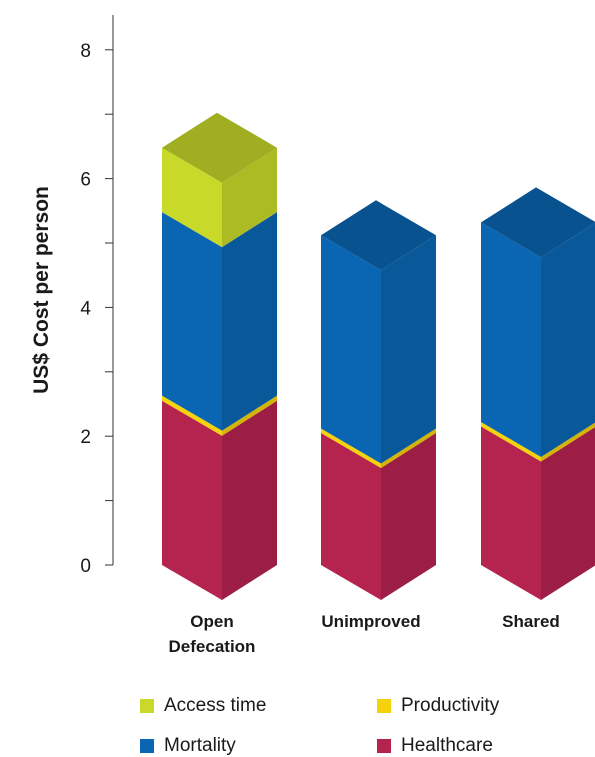 This screenshot has height=757, width=595. Describe the element at coordinates (85, 180) in the screenshot. I see `y-tick-label: 6` at that location.